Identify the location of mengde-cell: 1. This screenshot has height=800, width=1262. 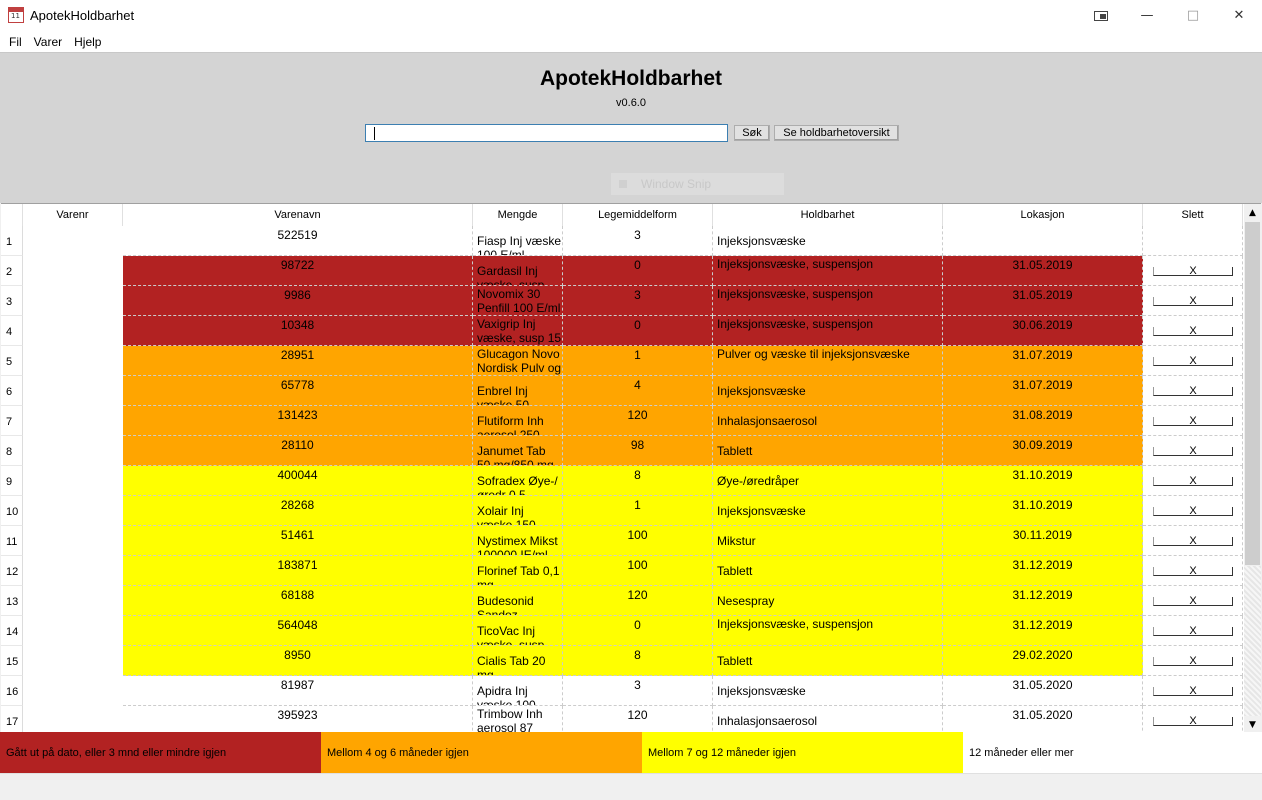
(638, 361).